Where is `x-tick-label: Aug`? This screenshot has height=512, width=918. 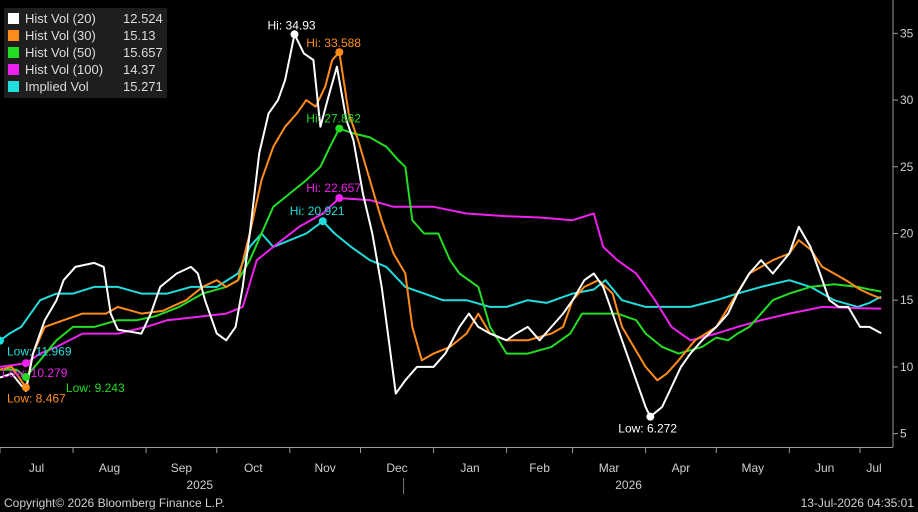
x-tick-label: Aug is located at coordinates (109, 468).